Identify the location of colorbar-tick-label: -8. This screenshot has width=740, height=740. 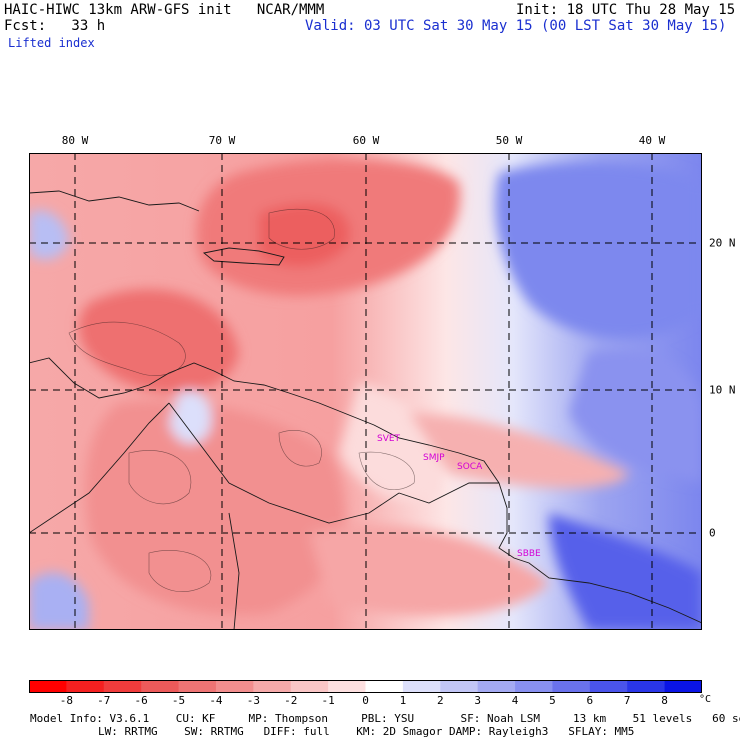
(66, 700).